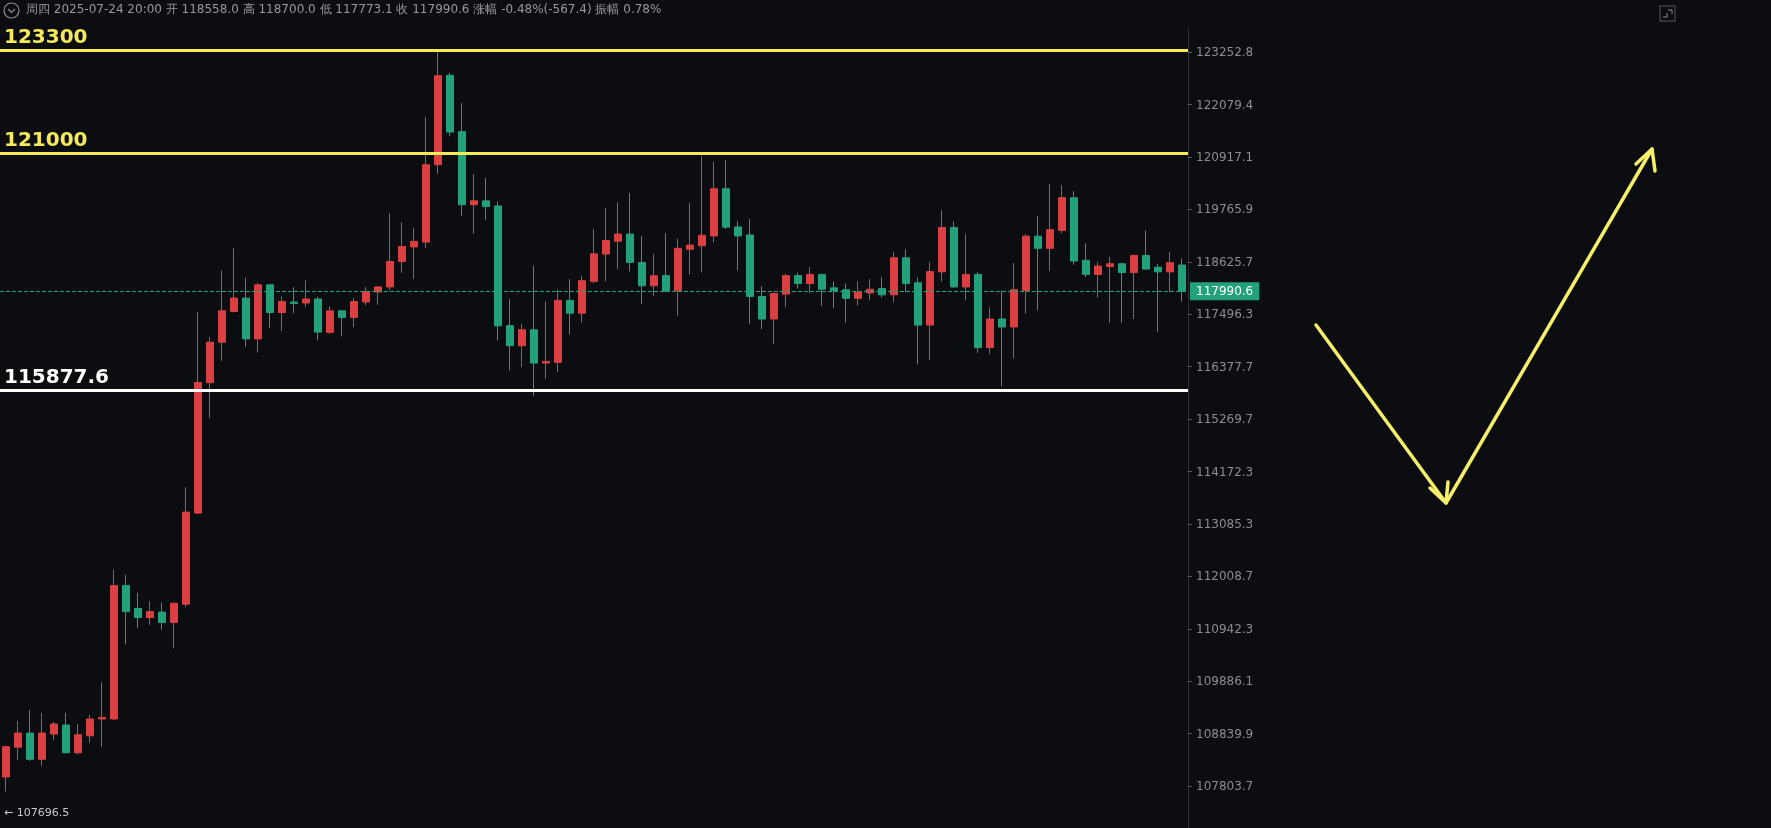 This screenshot has width=1771, height=828. What do you see at coordinates (1225, 576) in the screenshot?
I see `y-tick-label: 112008.7` at bounding box center [1225, 576].